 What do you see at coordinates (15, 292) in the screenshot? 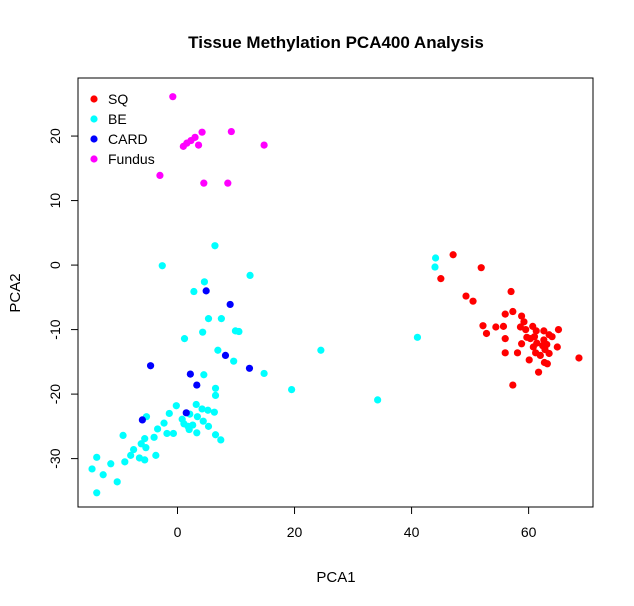
I see `y-axis-label: PCA2` at bounding box center [15, 292].